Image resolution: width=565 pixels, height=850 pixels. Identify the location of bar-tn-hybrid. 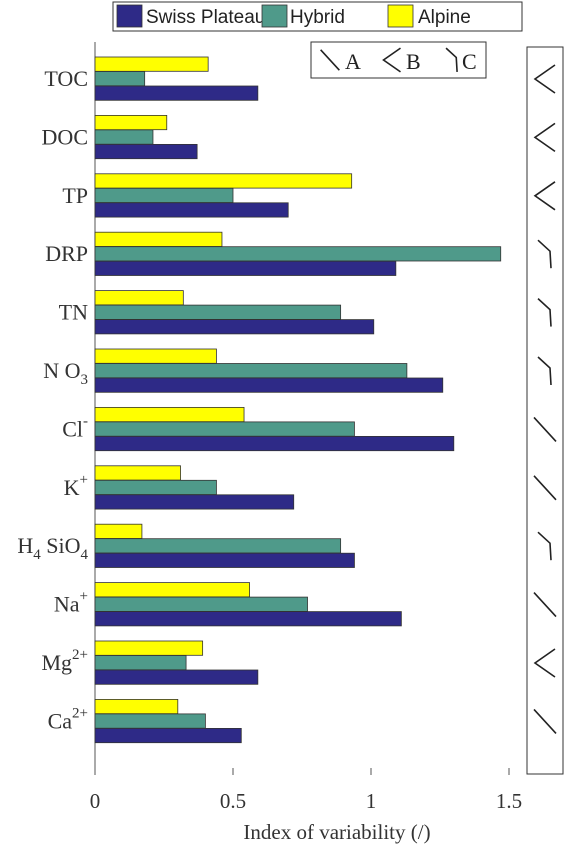
(218, 312).